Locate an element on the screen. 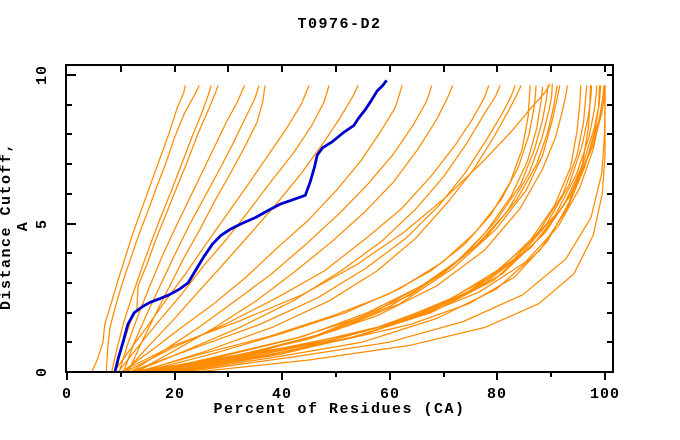 Image resolution: width=680 pixels, height=440 pixels. plot-title: T0976-D2 is located at coordinates (339, 24).